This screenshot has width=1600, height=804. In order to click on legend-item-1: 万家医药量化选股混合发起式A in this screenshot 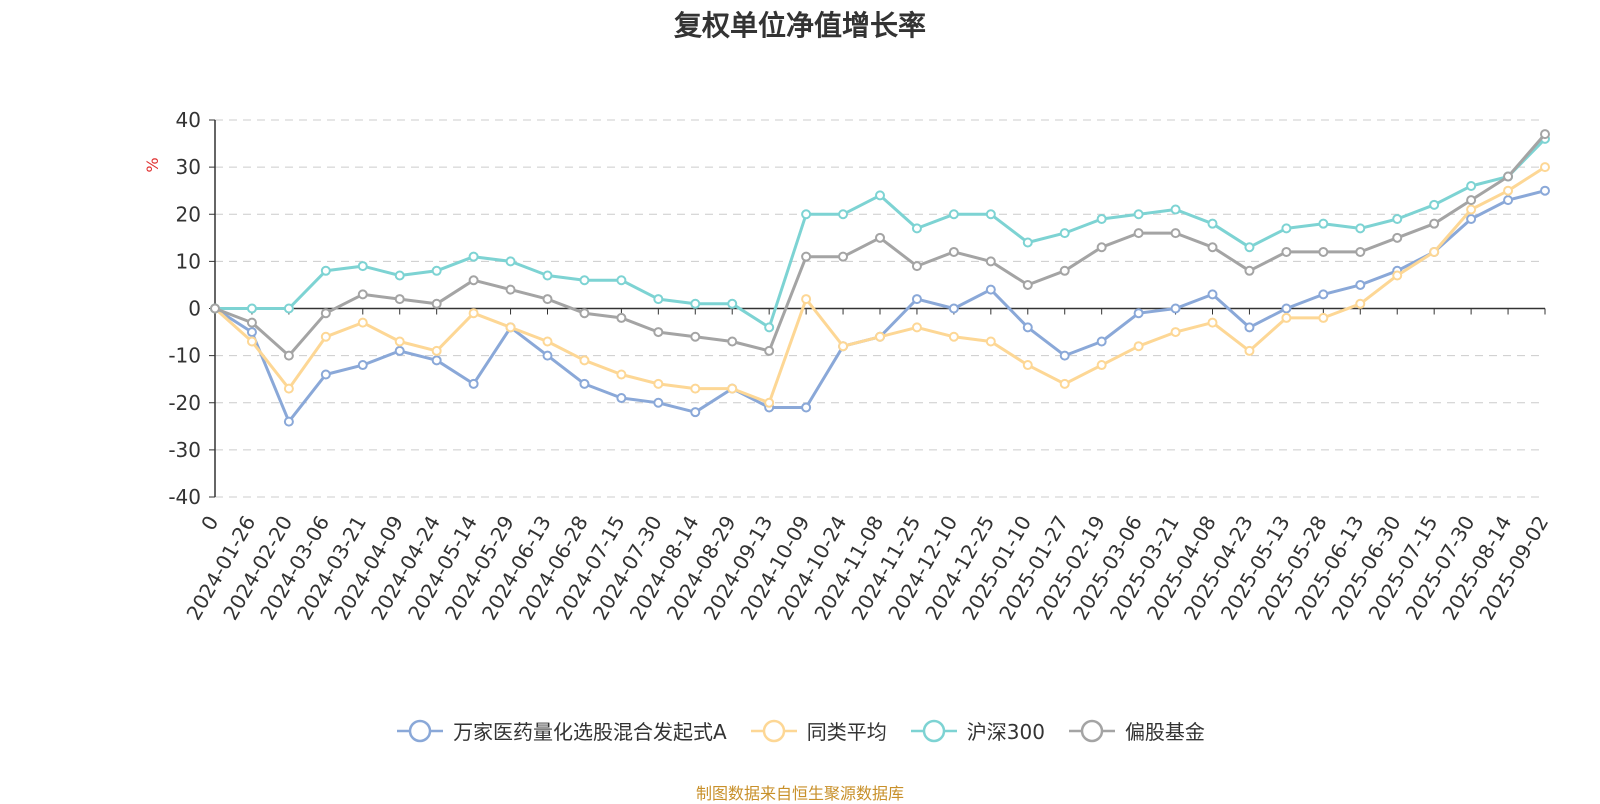, I will do `click(561, 730)`.